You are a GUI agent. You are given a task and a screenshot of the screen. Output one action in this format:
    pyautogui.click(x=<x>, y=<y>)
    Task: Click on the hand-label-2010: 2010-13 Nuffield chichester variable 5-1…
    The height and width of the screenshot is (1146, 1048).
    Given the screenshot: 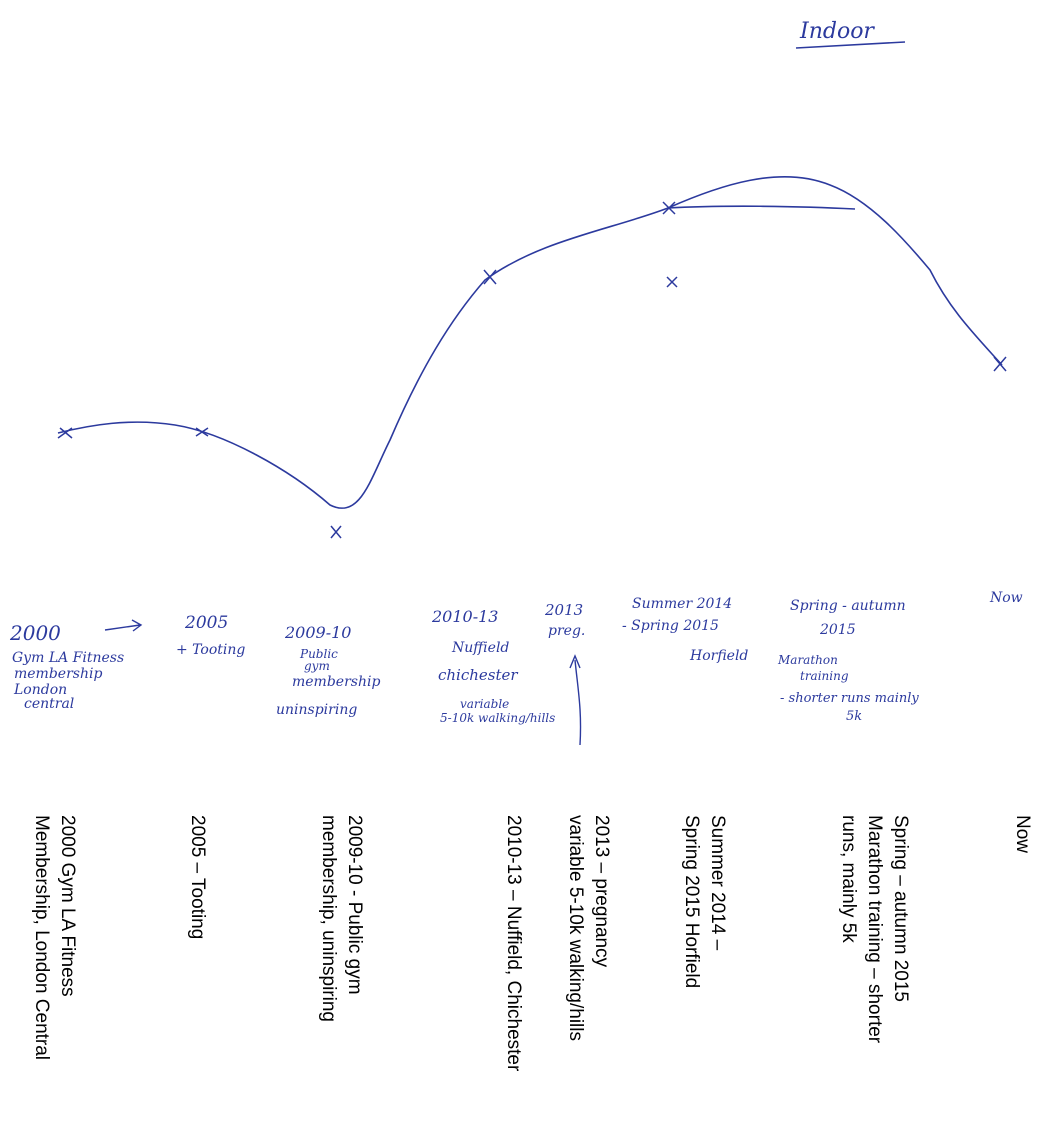 What is the action you would take?
    pyautogui.click(x=493, y=666)
    